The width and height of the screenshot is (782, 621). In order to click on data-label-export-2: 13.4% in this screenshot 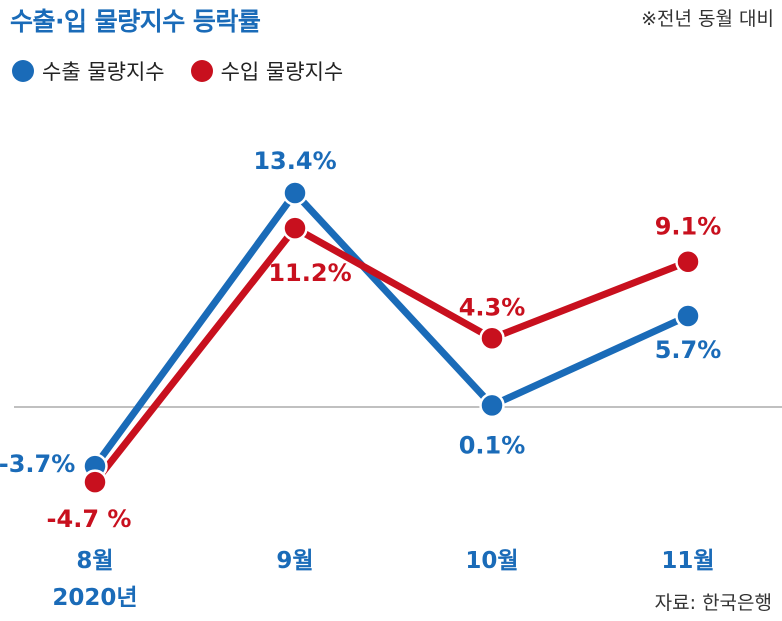, I will do `click(294, 161)`.